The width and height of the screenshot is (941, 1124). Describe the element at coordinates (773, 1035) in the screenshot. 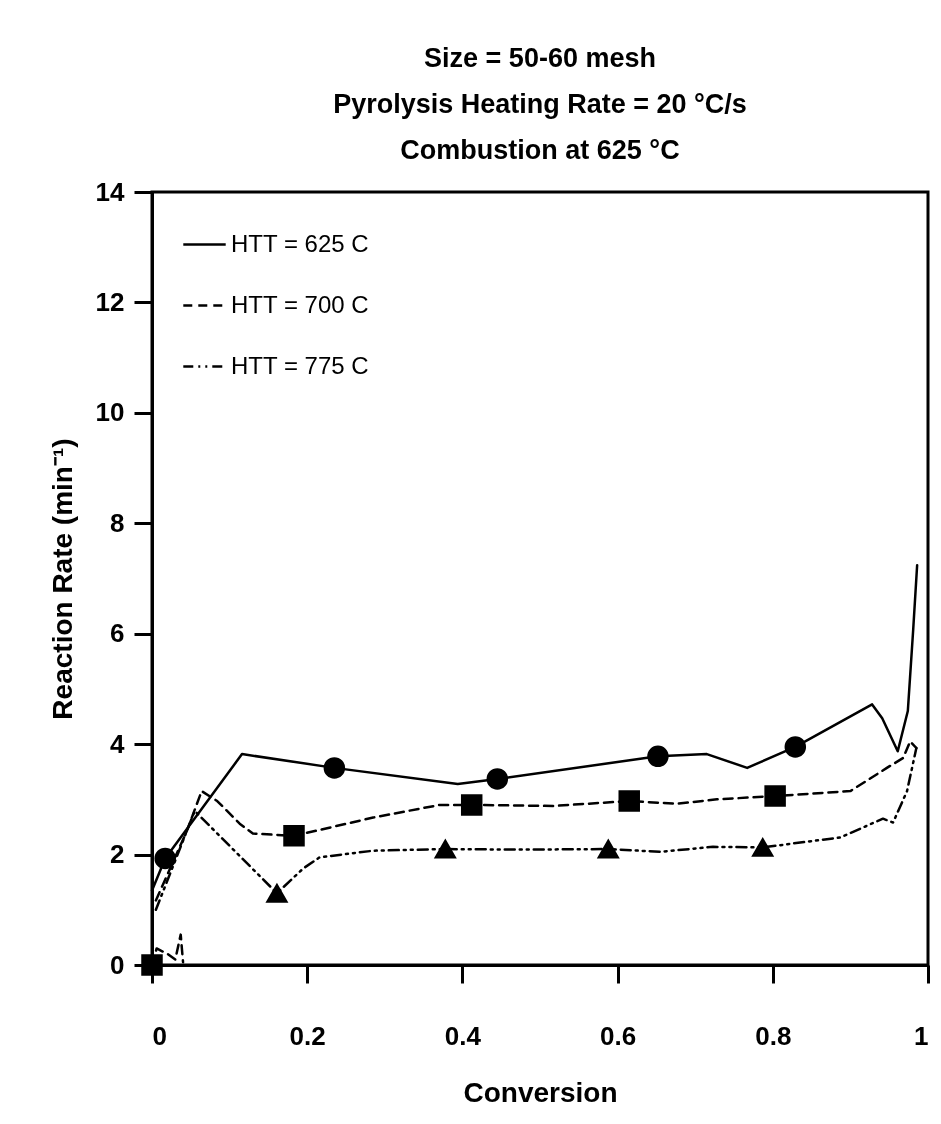

I see `x-tick-label: 0.8` at that location.